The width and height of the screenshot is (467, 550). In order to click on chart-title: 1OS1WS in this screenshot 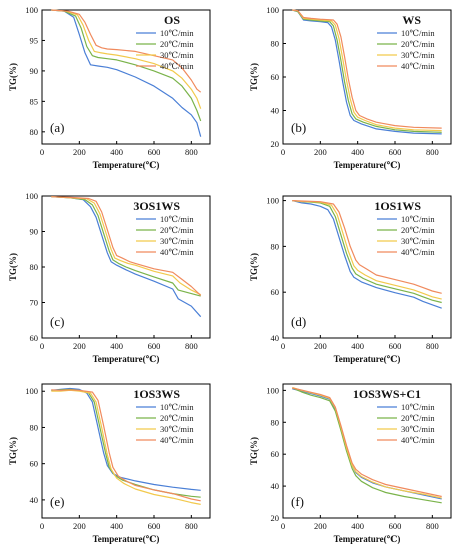, I will do `click(397, 206)`.